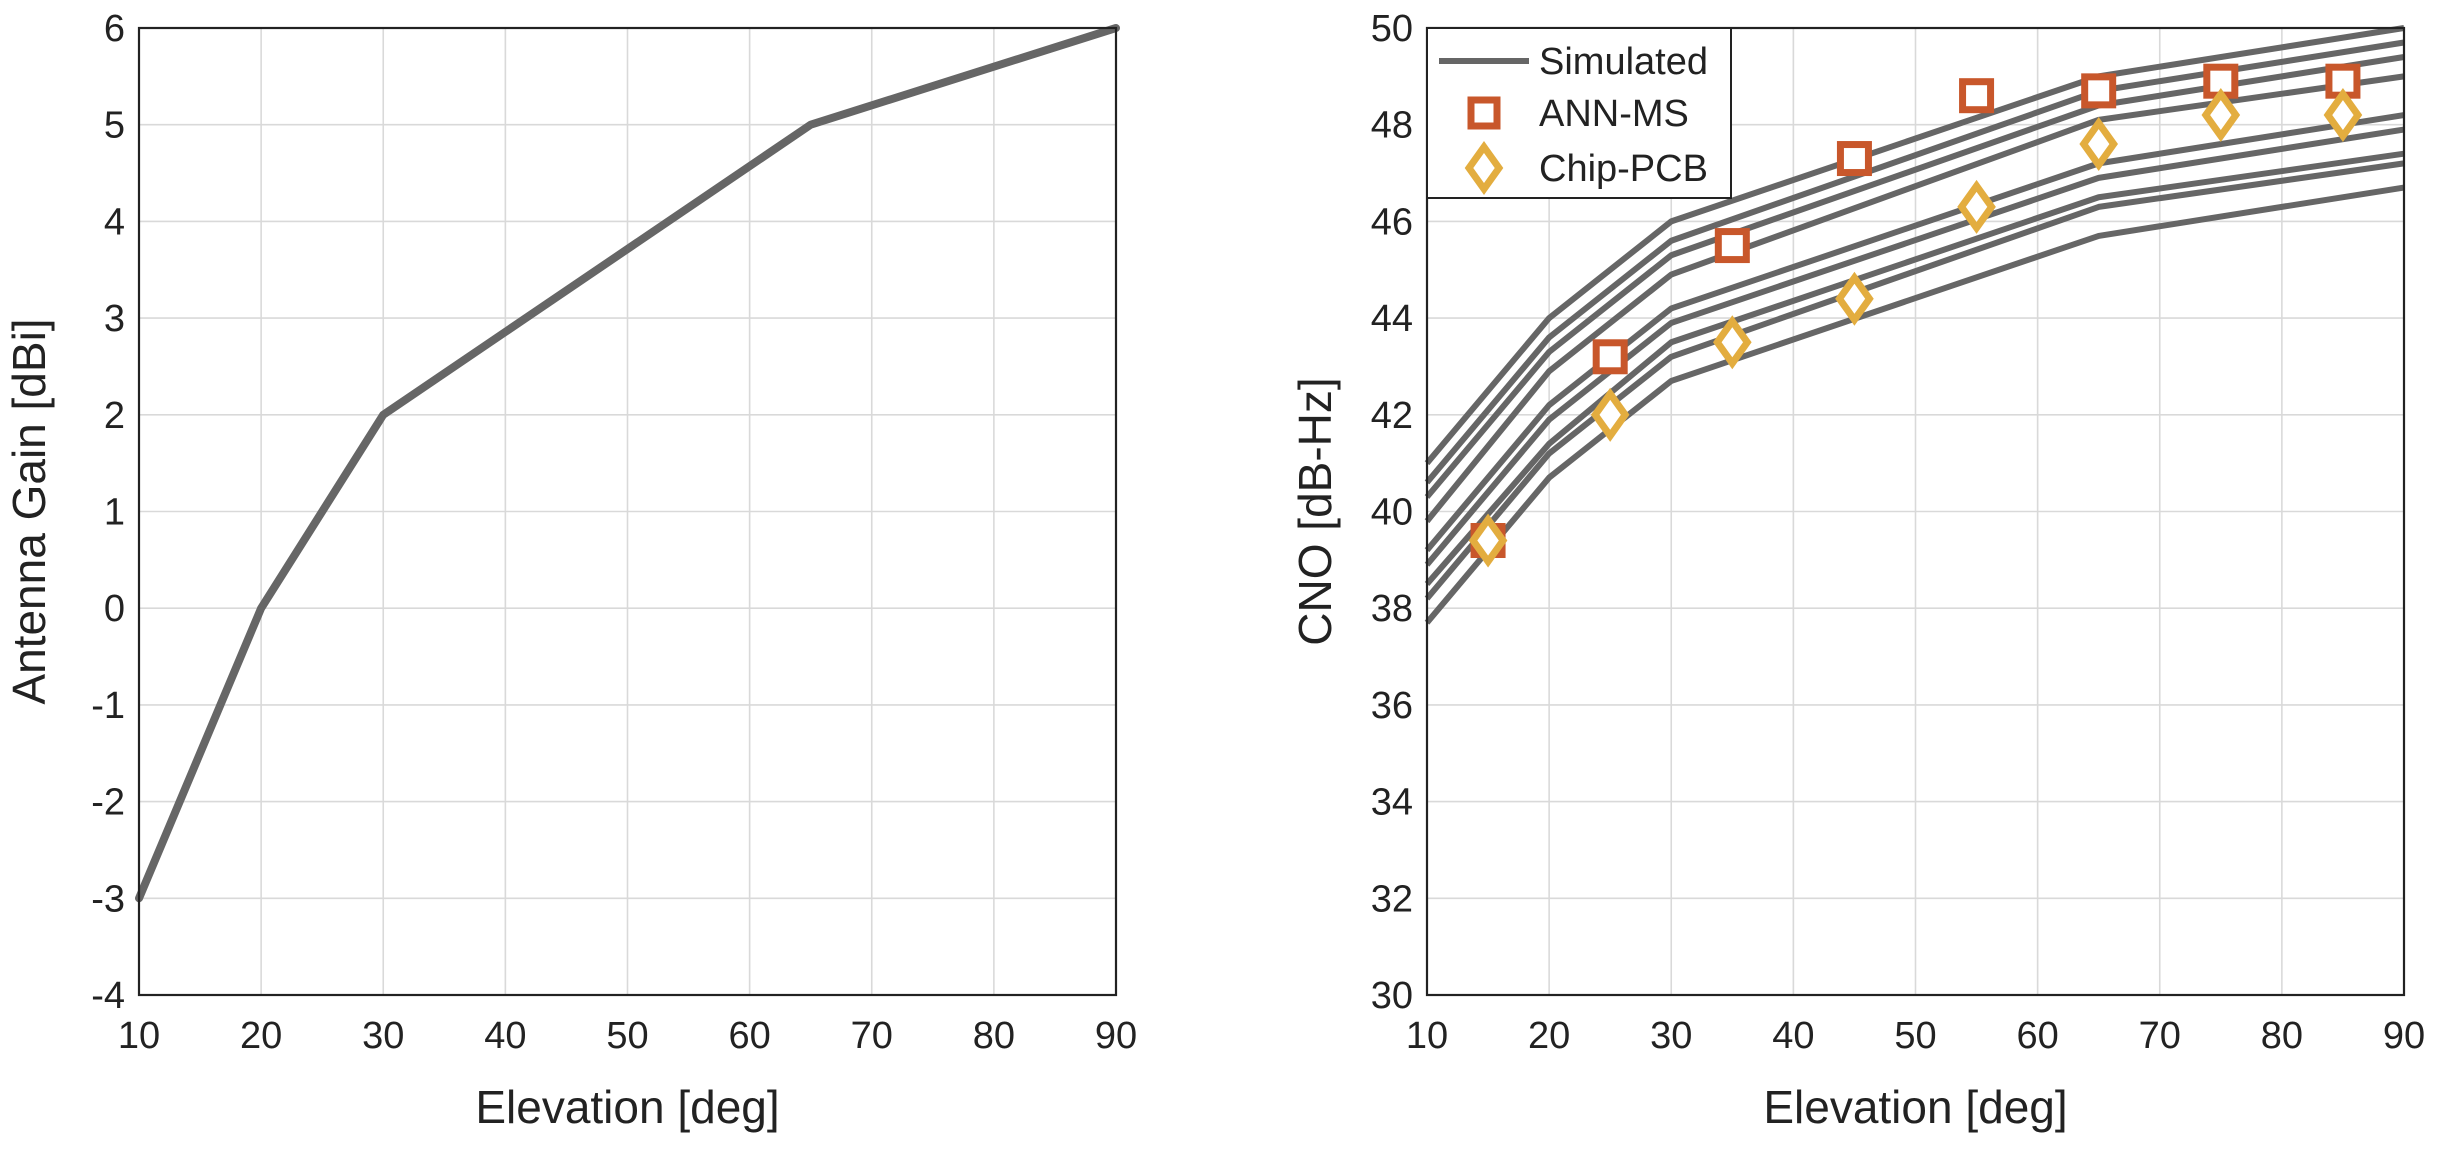  I want to click on y-tick-label: -3, so click(108, 899).